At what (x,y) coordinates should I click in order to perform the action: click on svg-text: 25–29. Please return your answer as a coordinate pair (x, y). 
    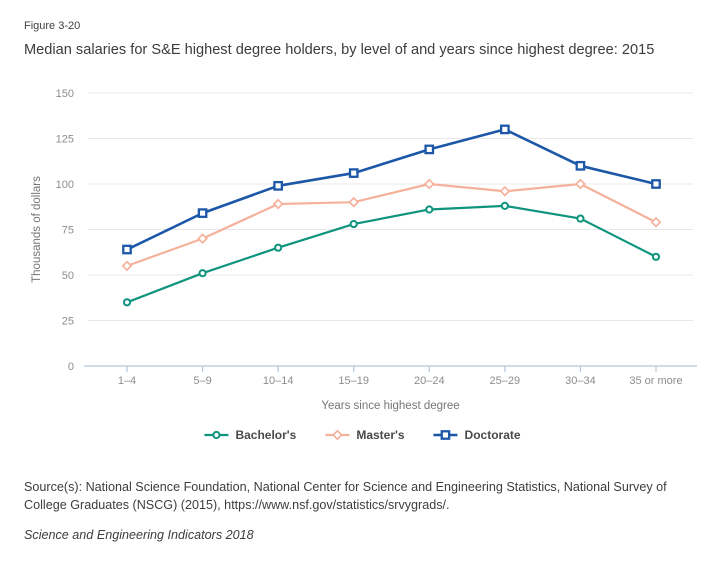
    Looking at the image, I should click on (505, 381).